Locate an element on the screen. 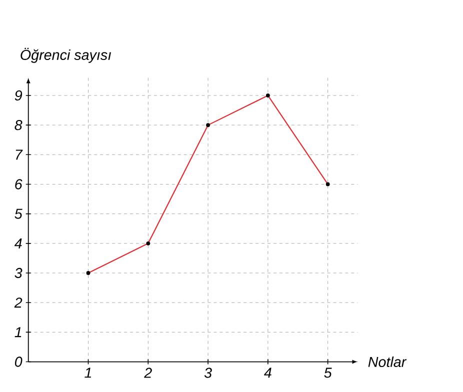 The width and height of the screenshot is (463, 392). y-tick-label: 3 is located at coordinates (18, 273).